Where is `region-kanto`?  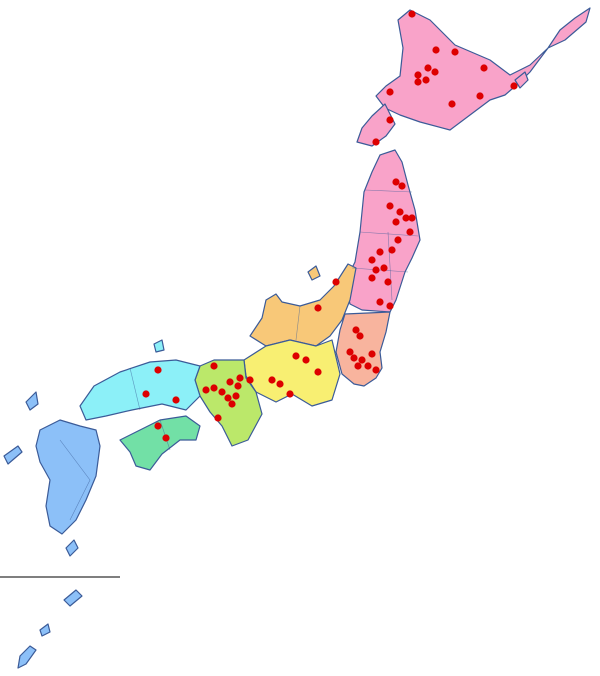
region-kanto is located at coordinates (363, 349).